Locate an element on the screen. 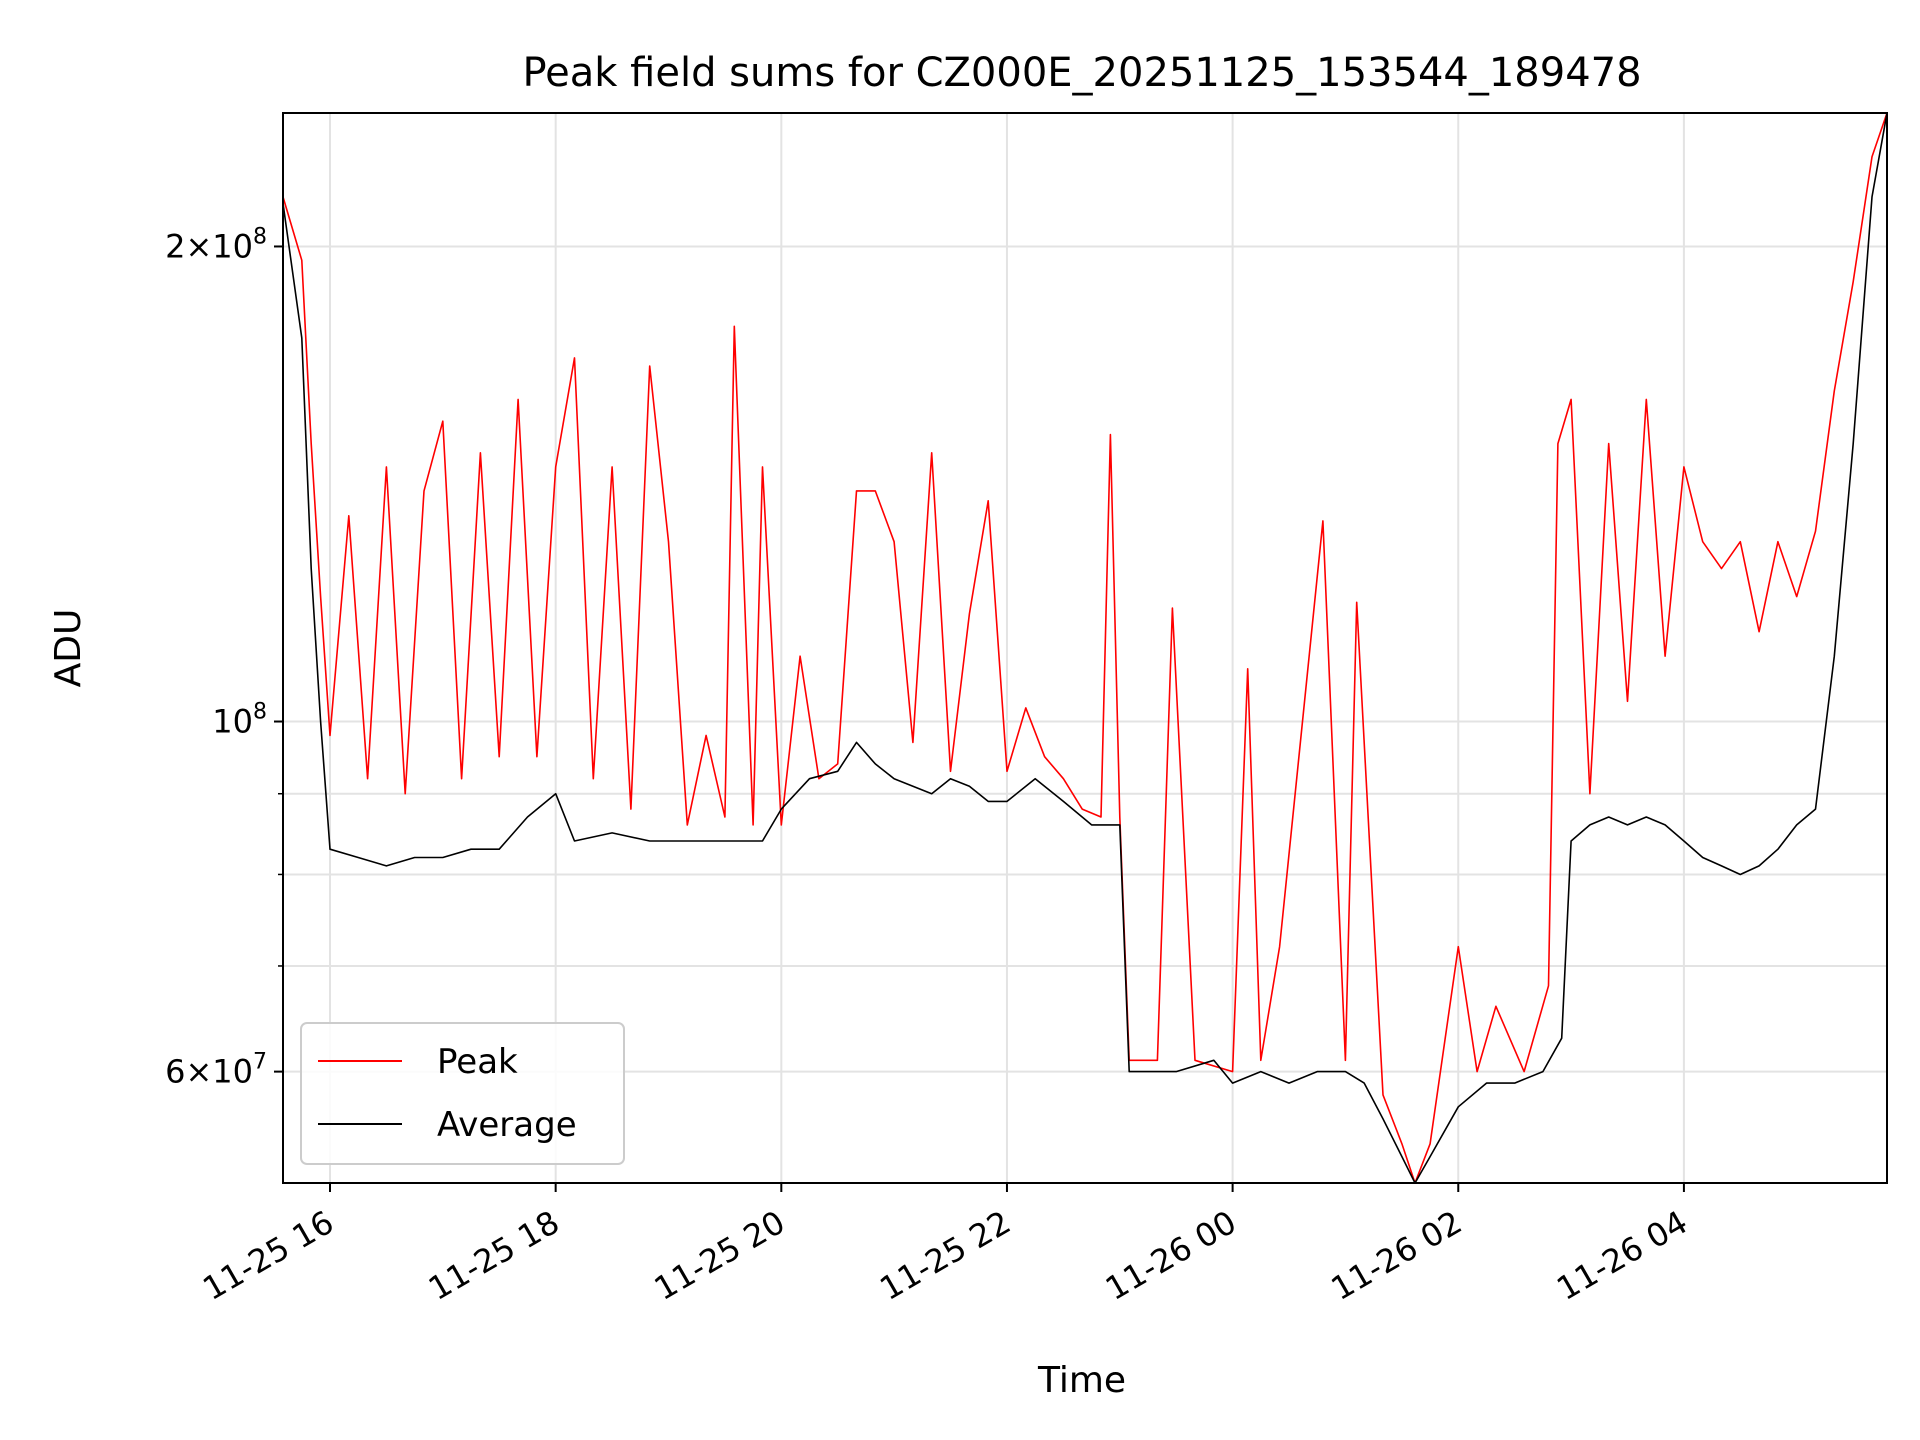  legend: Peak Average is located at coordinates (462, 1093).